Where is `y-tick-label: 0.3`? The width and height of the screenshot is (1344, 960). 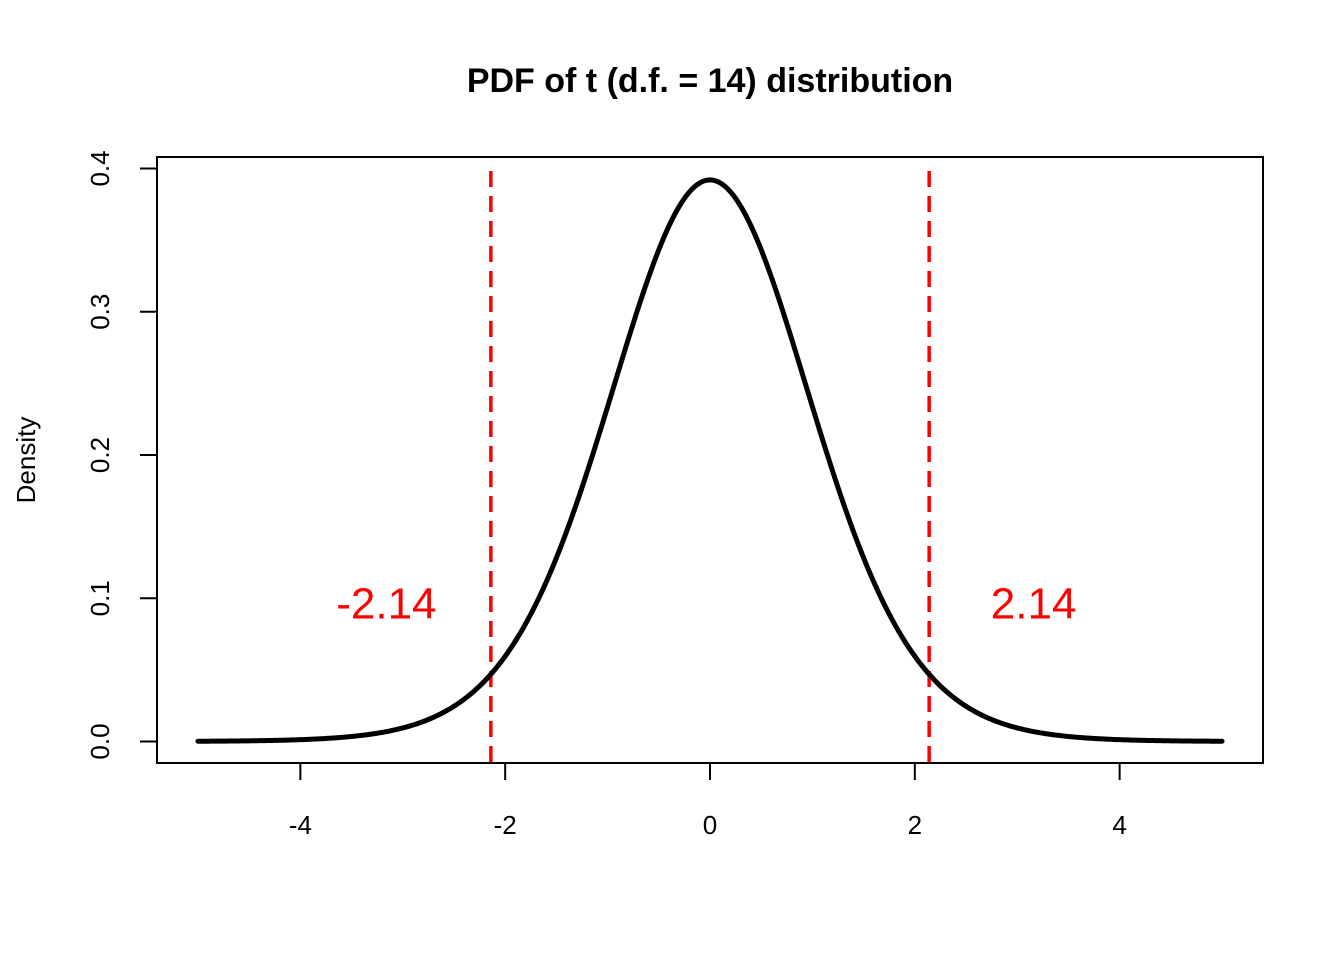 y-tick-label: 0.3 is located at coordinates (100, 312).